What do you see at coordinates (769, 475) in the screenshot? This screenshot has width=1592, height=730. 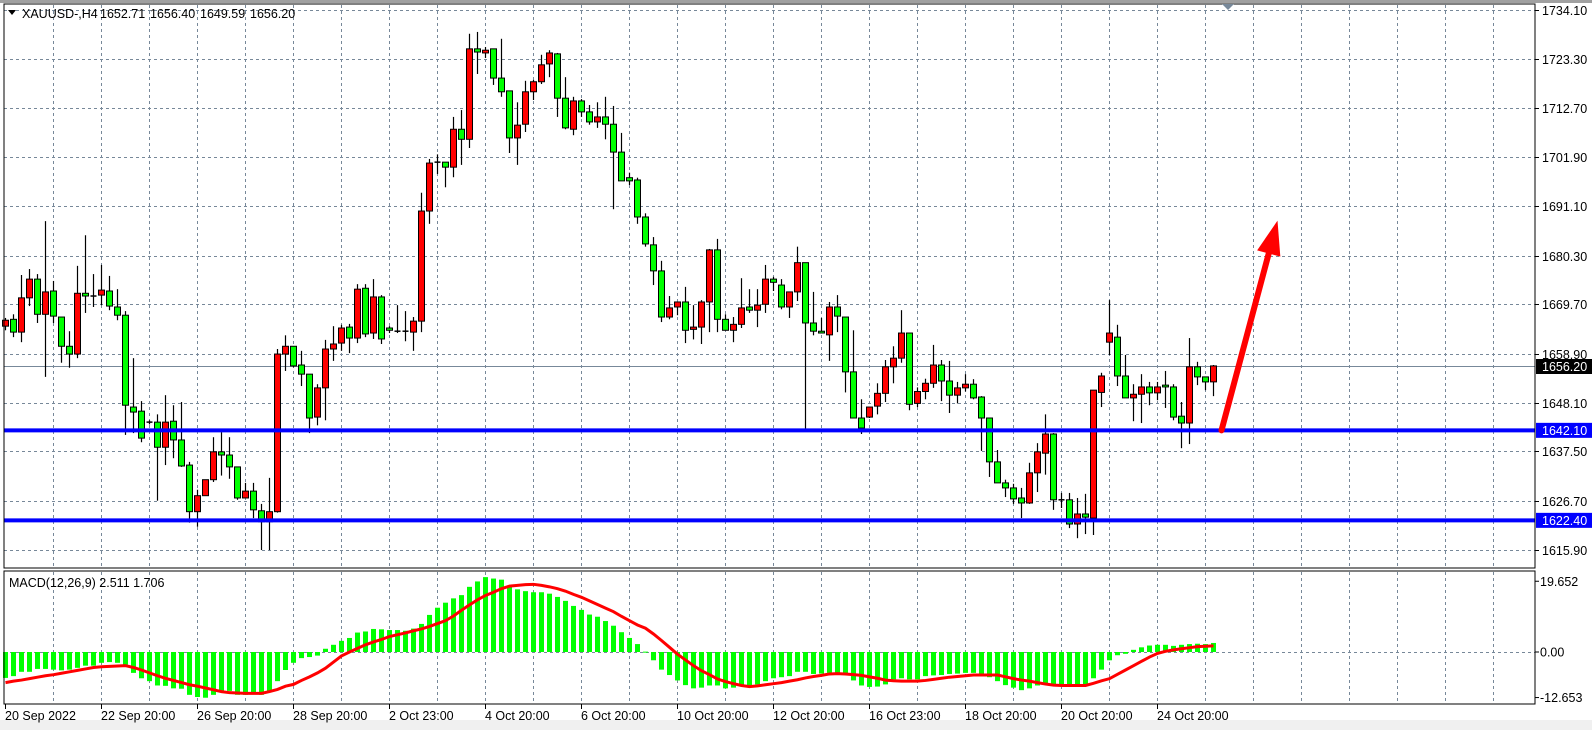 I see `horizontal-lines` at bounding box center [769, 475].